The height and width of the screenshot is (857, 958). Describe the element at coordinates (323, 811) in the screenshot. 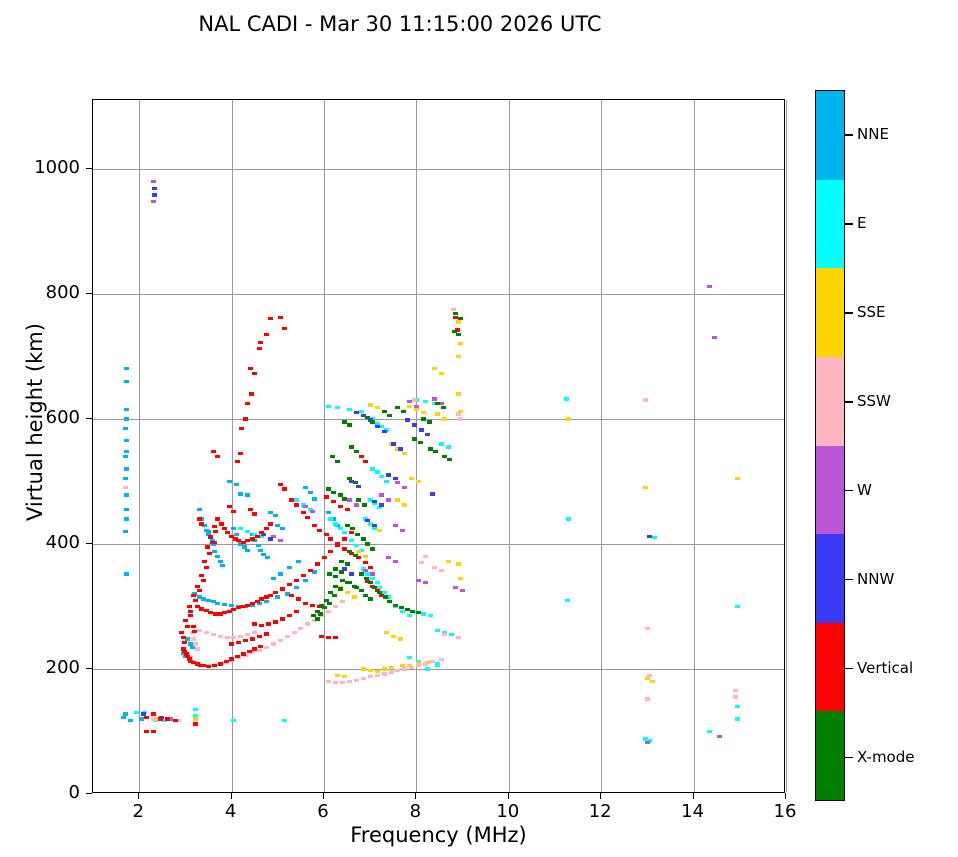

I see `x-tick-label: 6` at that location.